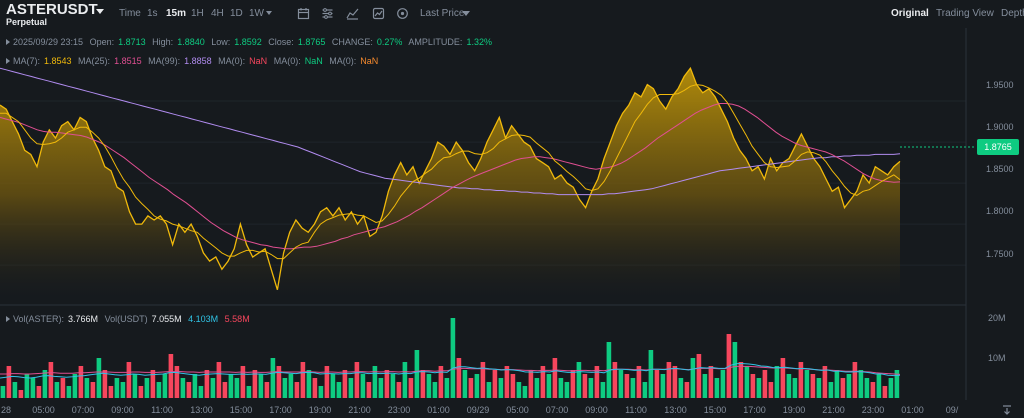  What do you see at coordinates (343, 61) in the screenshot?
I see `ma0-label-3: MA(0):` at bounding box center [343, 61].